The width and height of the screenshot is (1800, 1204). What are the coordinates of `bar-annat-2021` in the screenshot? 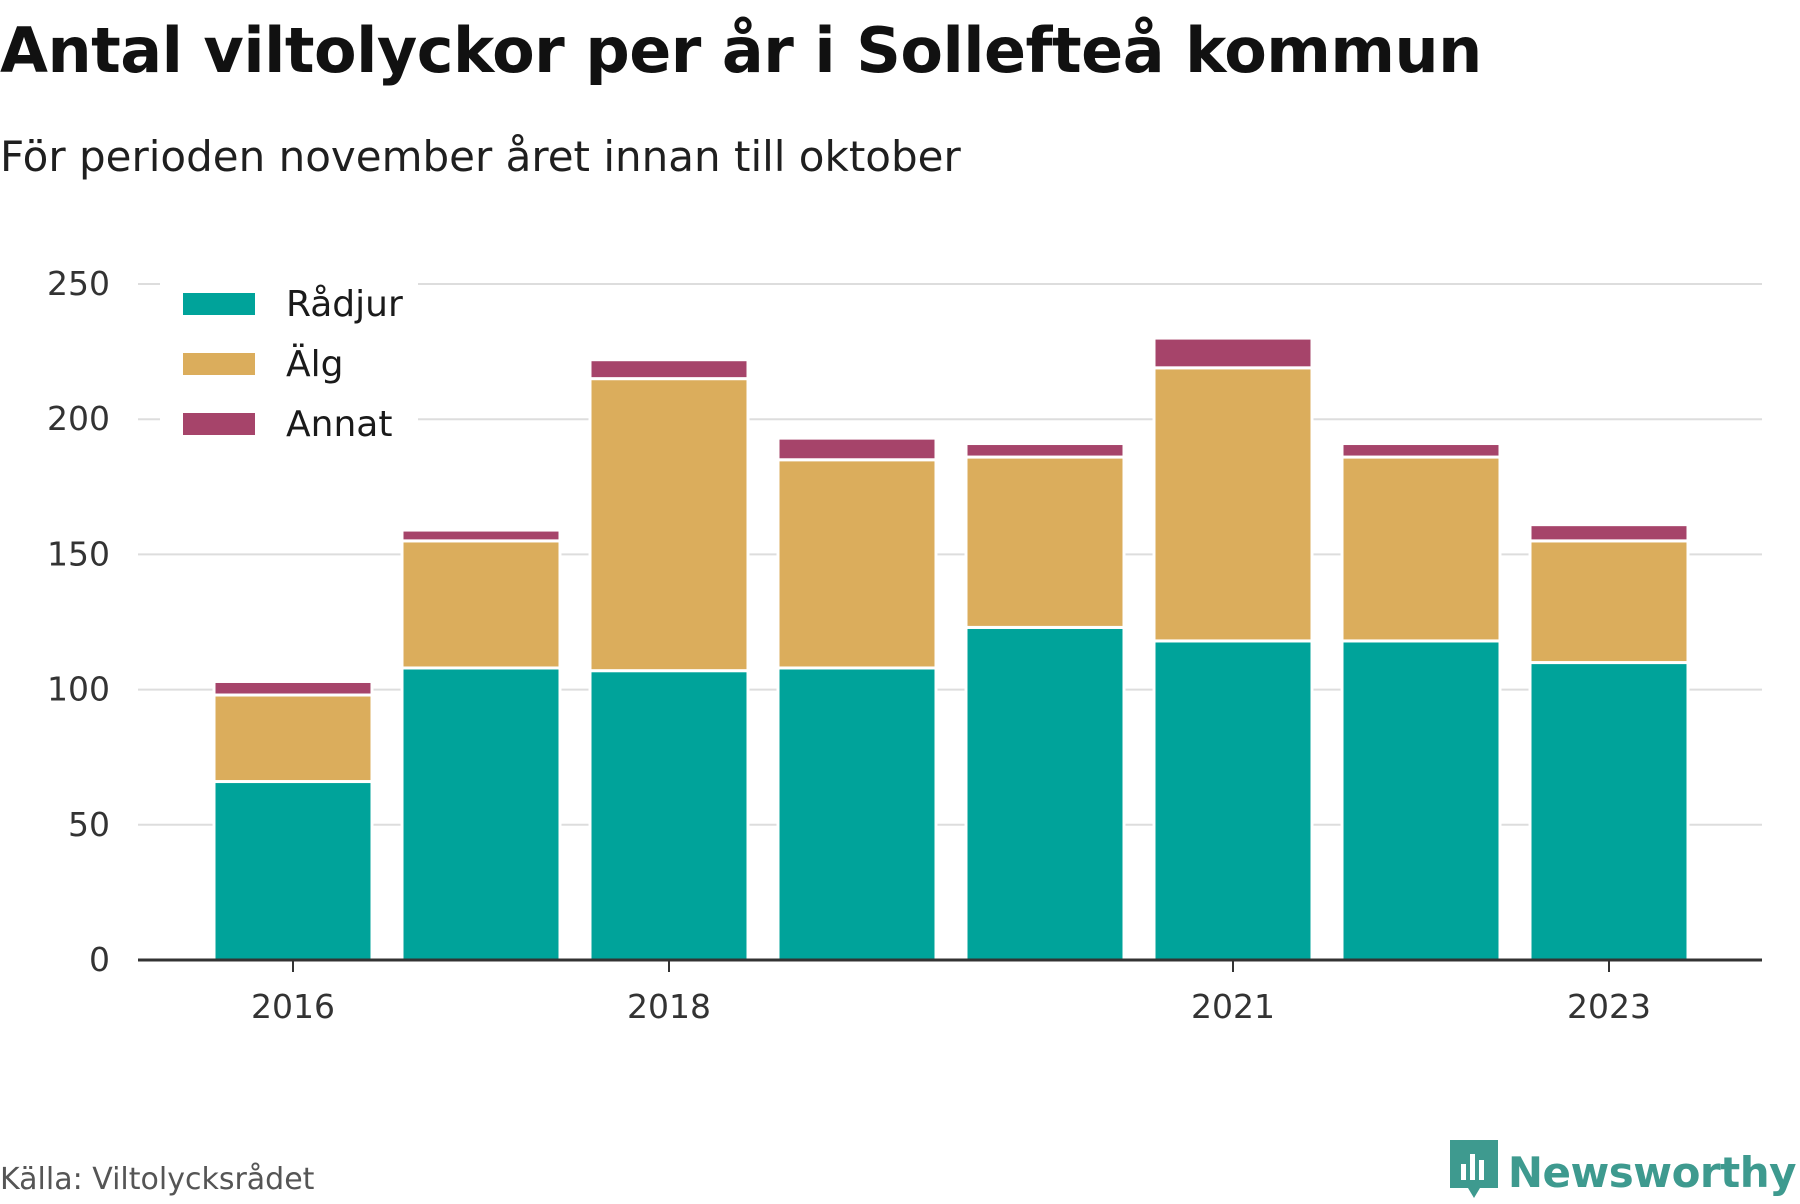 It's located at (1233, 353).